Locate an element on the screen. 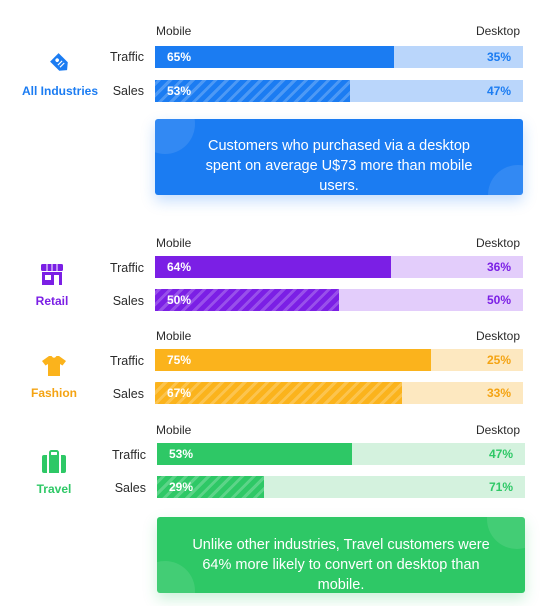 Image resolution: width=548 pixels, height=606 pixels. bar-travel-traffic: 53% 47% is located at coordinates (341, 454).